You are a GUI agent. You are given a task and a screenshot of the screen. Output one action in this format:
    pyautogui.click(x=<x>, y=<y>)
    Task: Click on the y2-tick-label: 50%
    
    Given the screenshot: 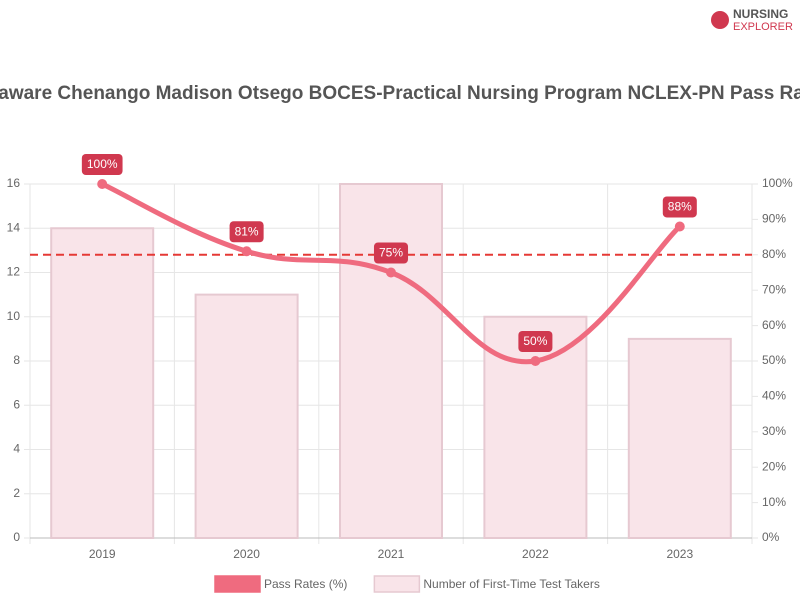 What is the action you would take?
    pyautogui.click(x=774, y=360)
    